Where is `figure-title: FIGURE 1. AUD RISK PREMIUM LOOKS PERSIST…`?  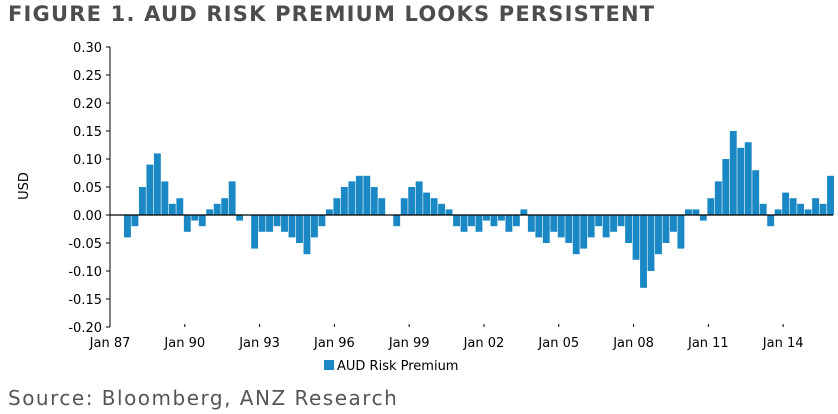
figure-title: FIGURE 1. AUD RISK PREMIUM LOOKS PERSIST… is located at coordinates (332, 14).